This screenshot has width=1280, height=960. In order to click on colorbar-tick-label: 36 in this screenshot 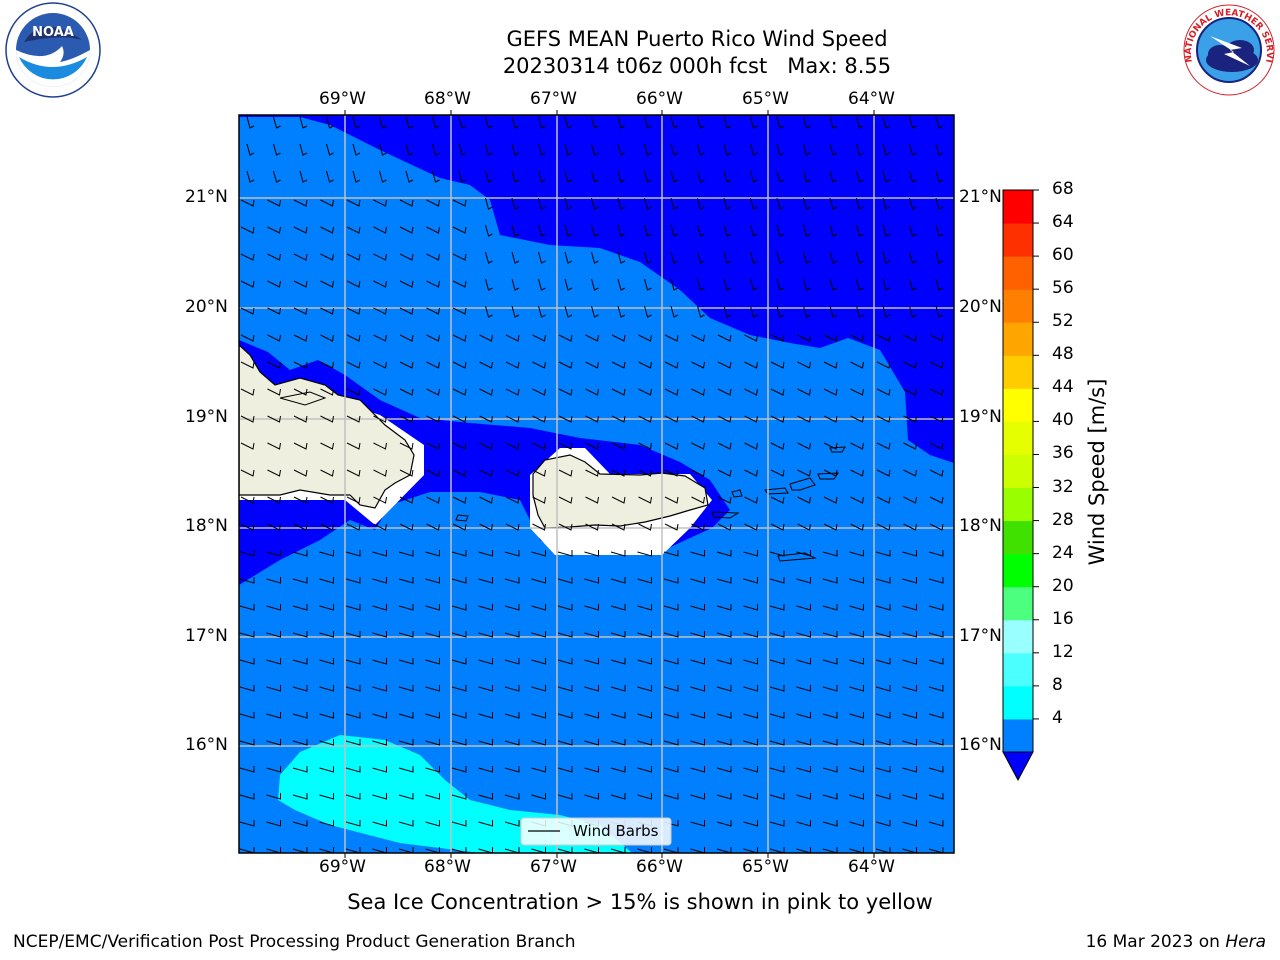, I will do `click(1063, 453)`.